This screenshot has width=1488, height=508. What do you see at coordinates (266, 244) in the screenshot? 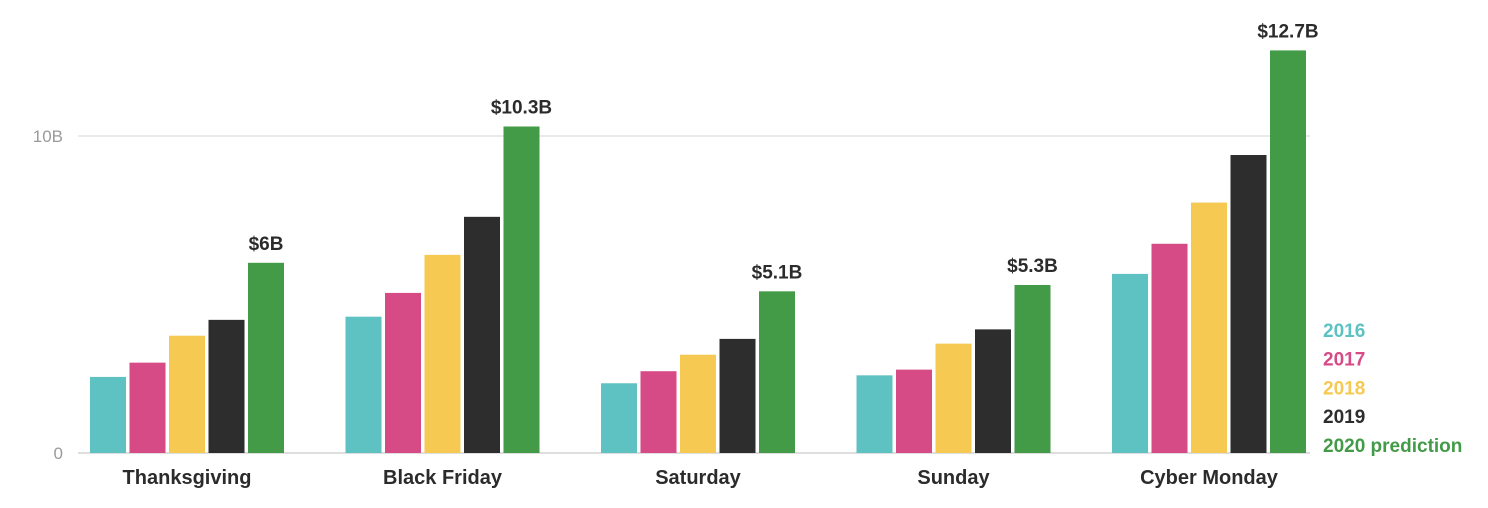
I see `data-label: $6B` at bounding box center [266, 244].